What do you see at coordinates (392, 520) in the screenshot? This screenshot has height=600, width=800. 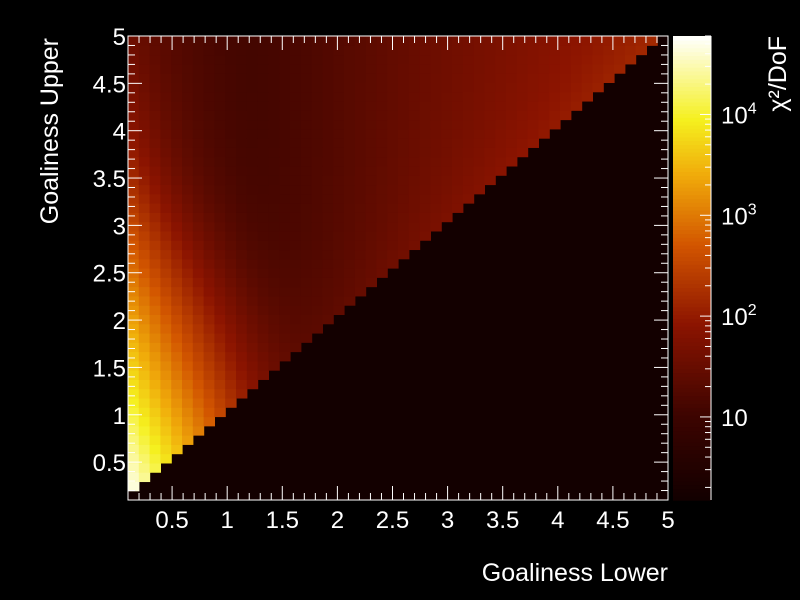 I see `x-tick-label: 2.5` at bounding box center [392, 520].